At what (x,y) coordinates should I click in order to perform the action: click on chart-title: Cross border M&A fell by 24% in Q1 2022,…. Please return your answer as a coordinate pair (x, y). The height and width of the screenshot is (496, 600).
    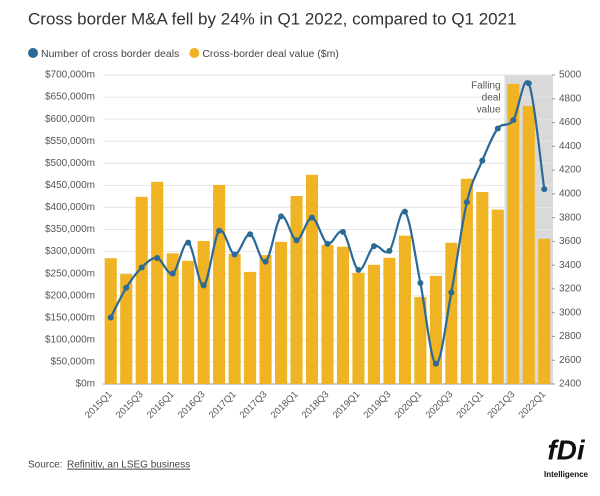
    Looking at the image, I should click on (272, 18).